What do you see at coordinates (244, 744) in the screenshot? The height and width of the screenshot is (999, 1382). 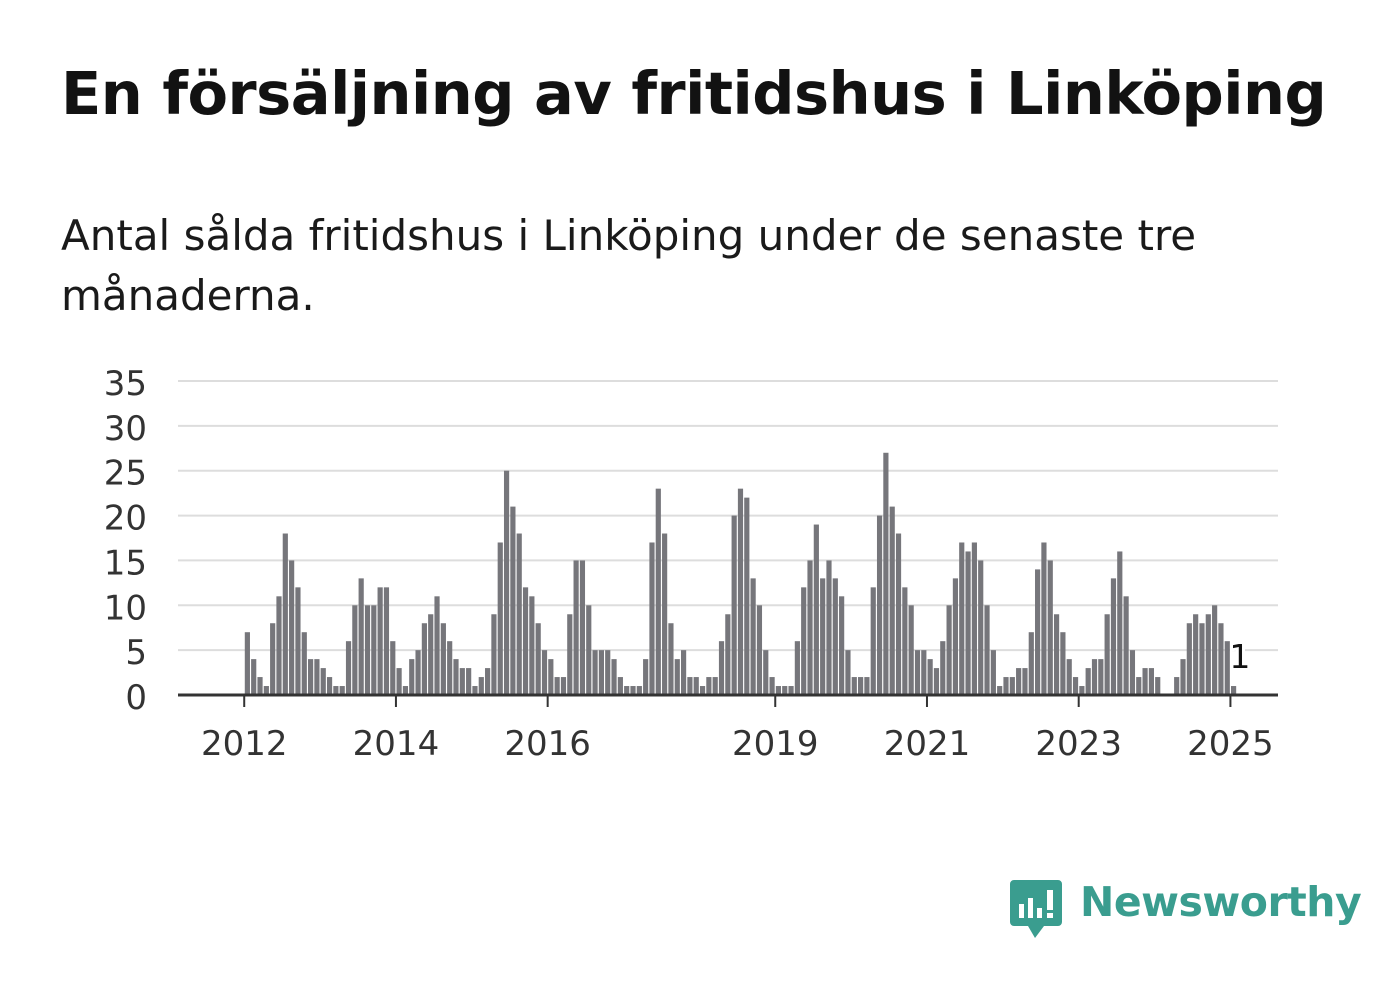 I see `x-tick-label: 2012` at bounding box center [244, 744].